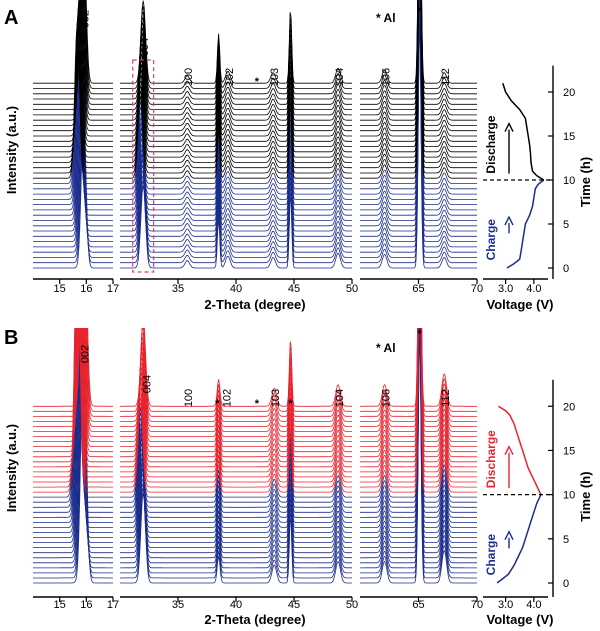 The image size is (600, 631). Describe the element at coordinates (509, 220) in the screenshot. I see `charge-arrow-head` at that location.